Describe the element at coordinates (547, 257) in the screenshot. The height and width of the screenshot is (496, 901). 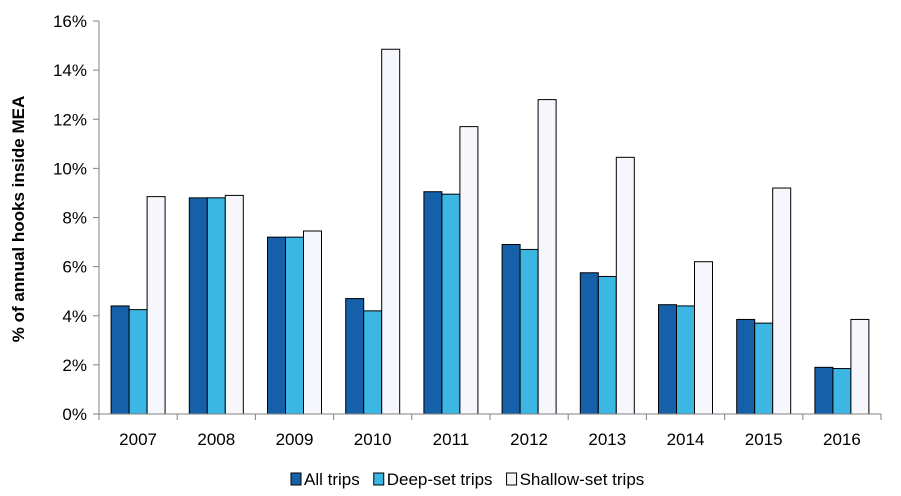
I see `bar-shallow-set-trips-2012` at that location.